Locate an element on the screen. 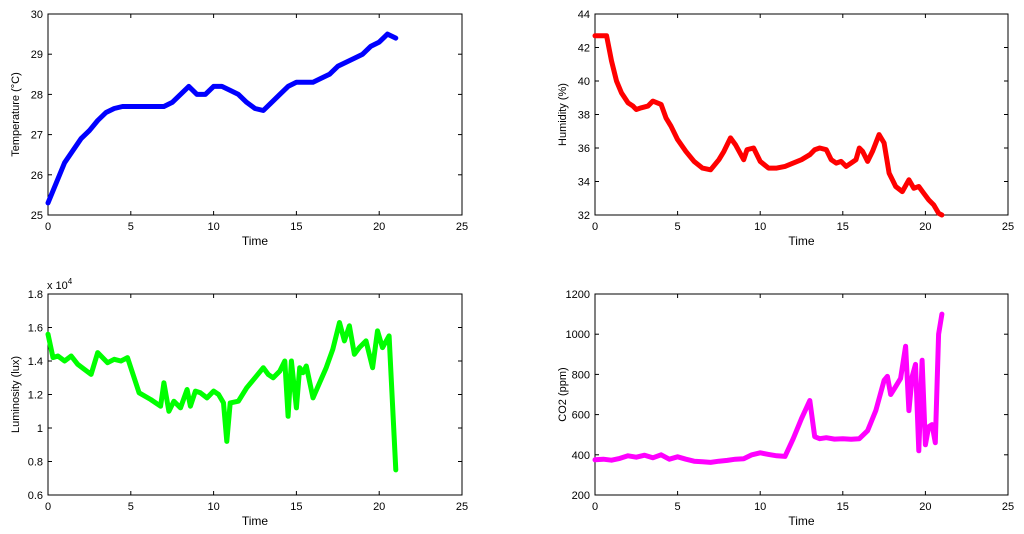  humidity-x-tick-label: 25 is located at coordinates (1008, 227).